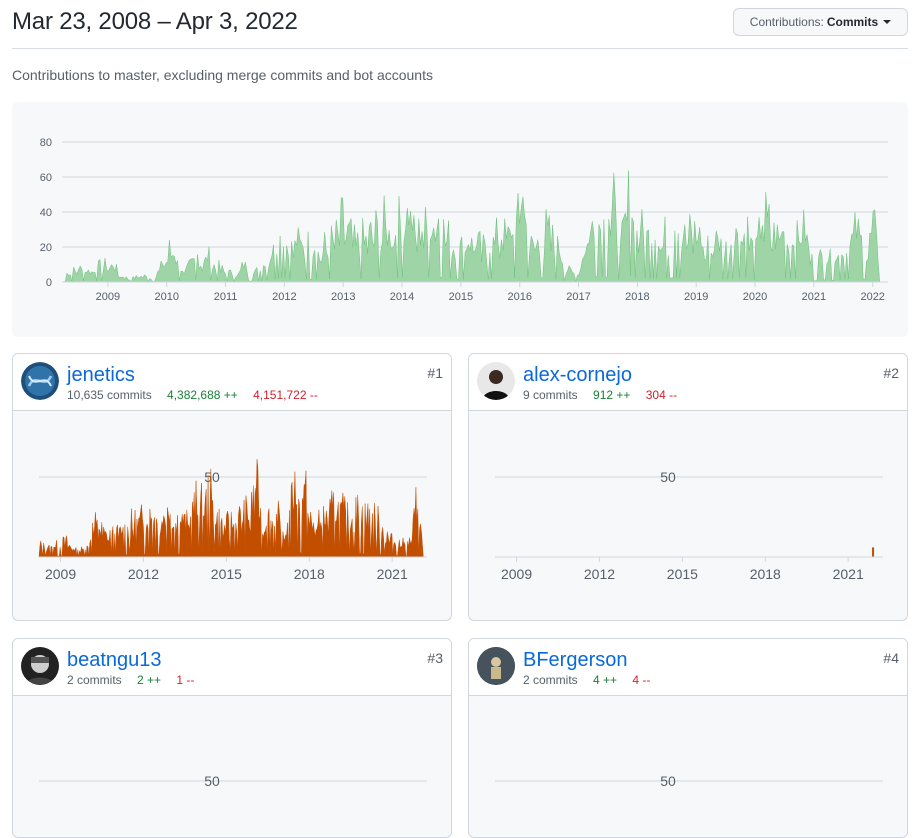  Describe the element at coordinates (891, 373) in the screenshot. I see `contributor-rank: #2` at that location.